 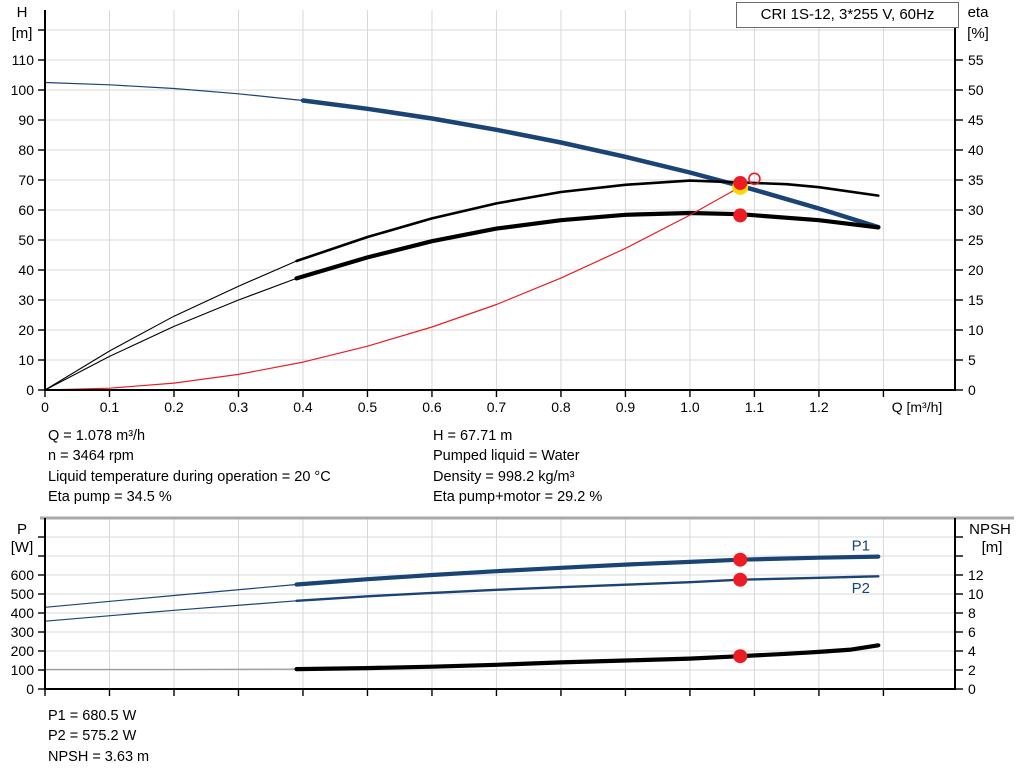 I want to click on tick-label: Q [m³/h], so click(x=917, y=407).